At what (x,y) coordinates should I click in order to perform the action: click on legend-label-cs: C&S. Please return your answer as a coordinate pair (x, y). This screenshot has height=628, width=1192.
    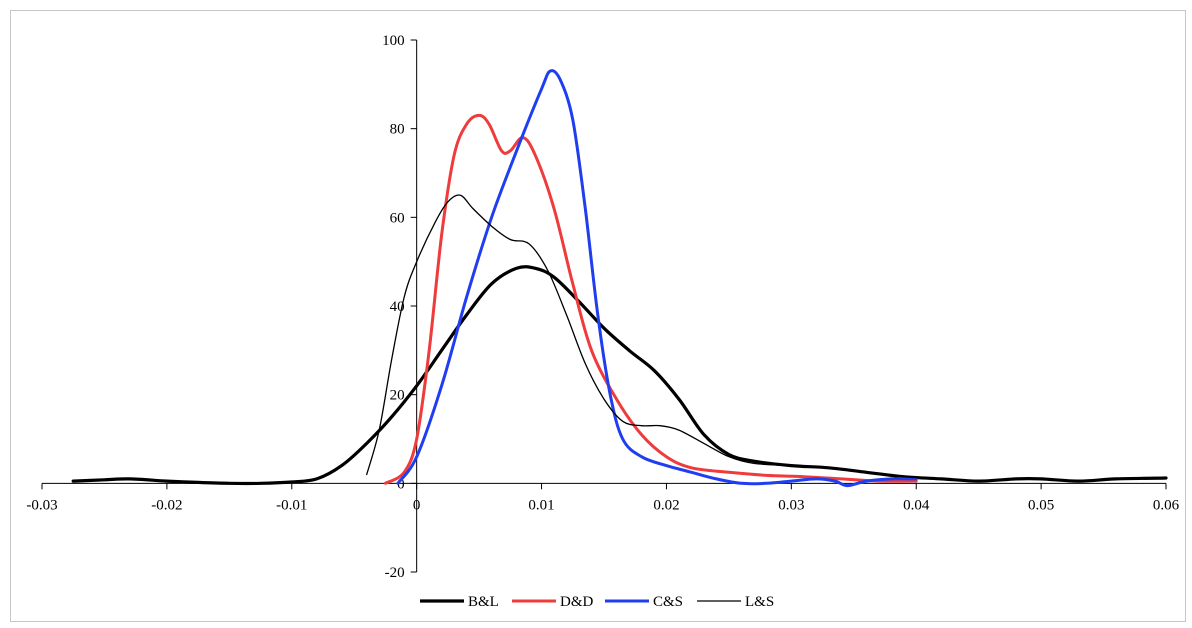
    Looking at the image, I should click on (668, 602).